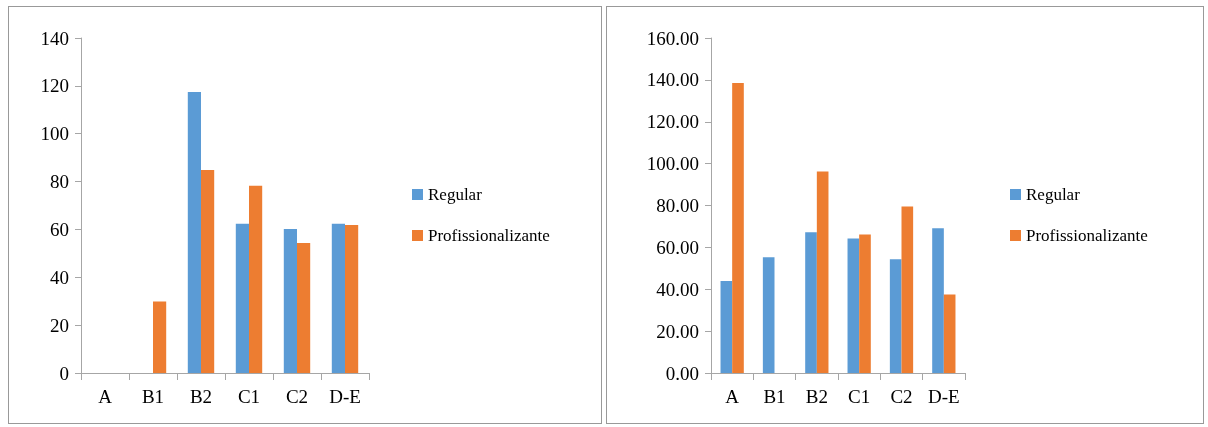 Image resolution: width=1208 pixels, height=427 pixels. Describe the element at coordinates (672, 122) in the screenshot. I see `y-tick-label: 120.00` at that location.